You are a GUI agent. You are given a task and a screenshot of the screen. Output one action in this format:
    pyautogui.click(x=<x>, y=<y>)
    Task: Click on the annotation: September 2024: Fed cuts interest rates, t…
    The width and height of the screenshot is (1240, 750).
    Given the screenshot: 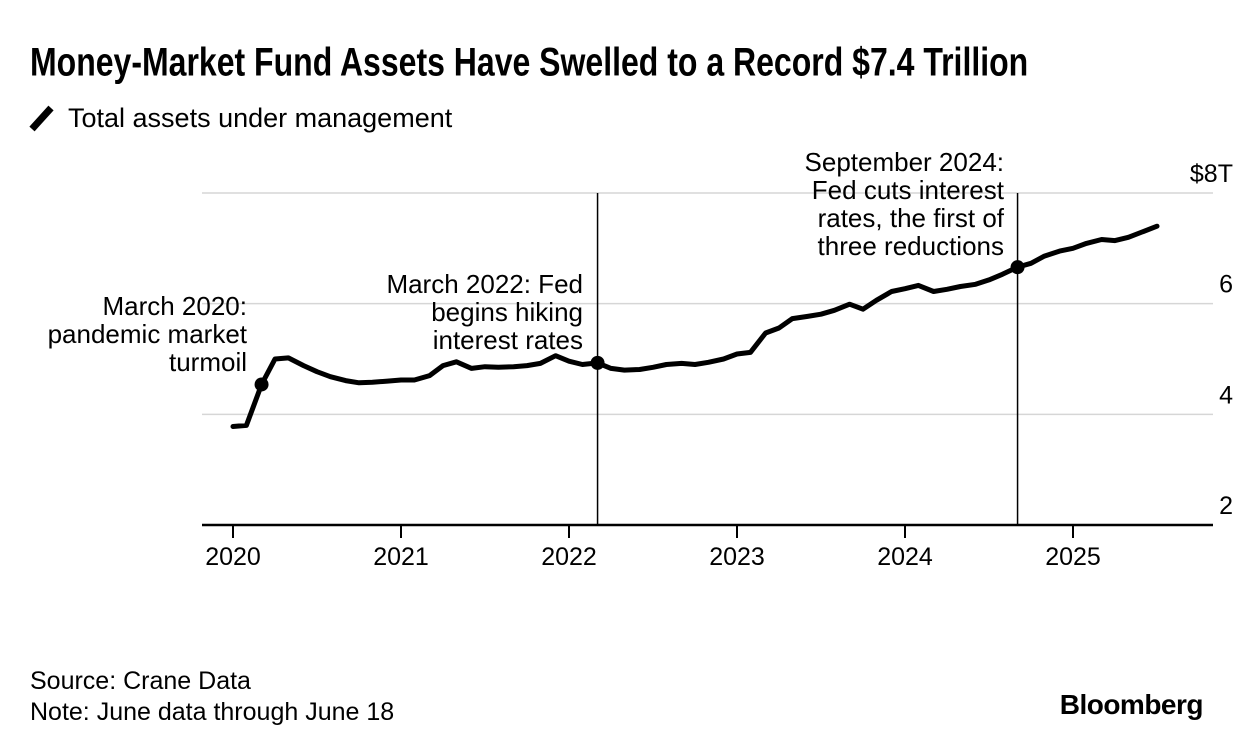 What is the action you would take?
    pyautogui.click(x=904, y=204)
    